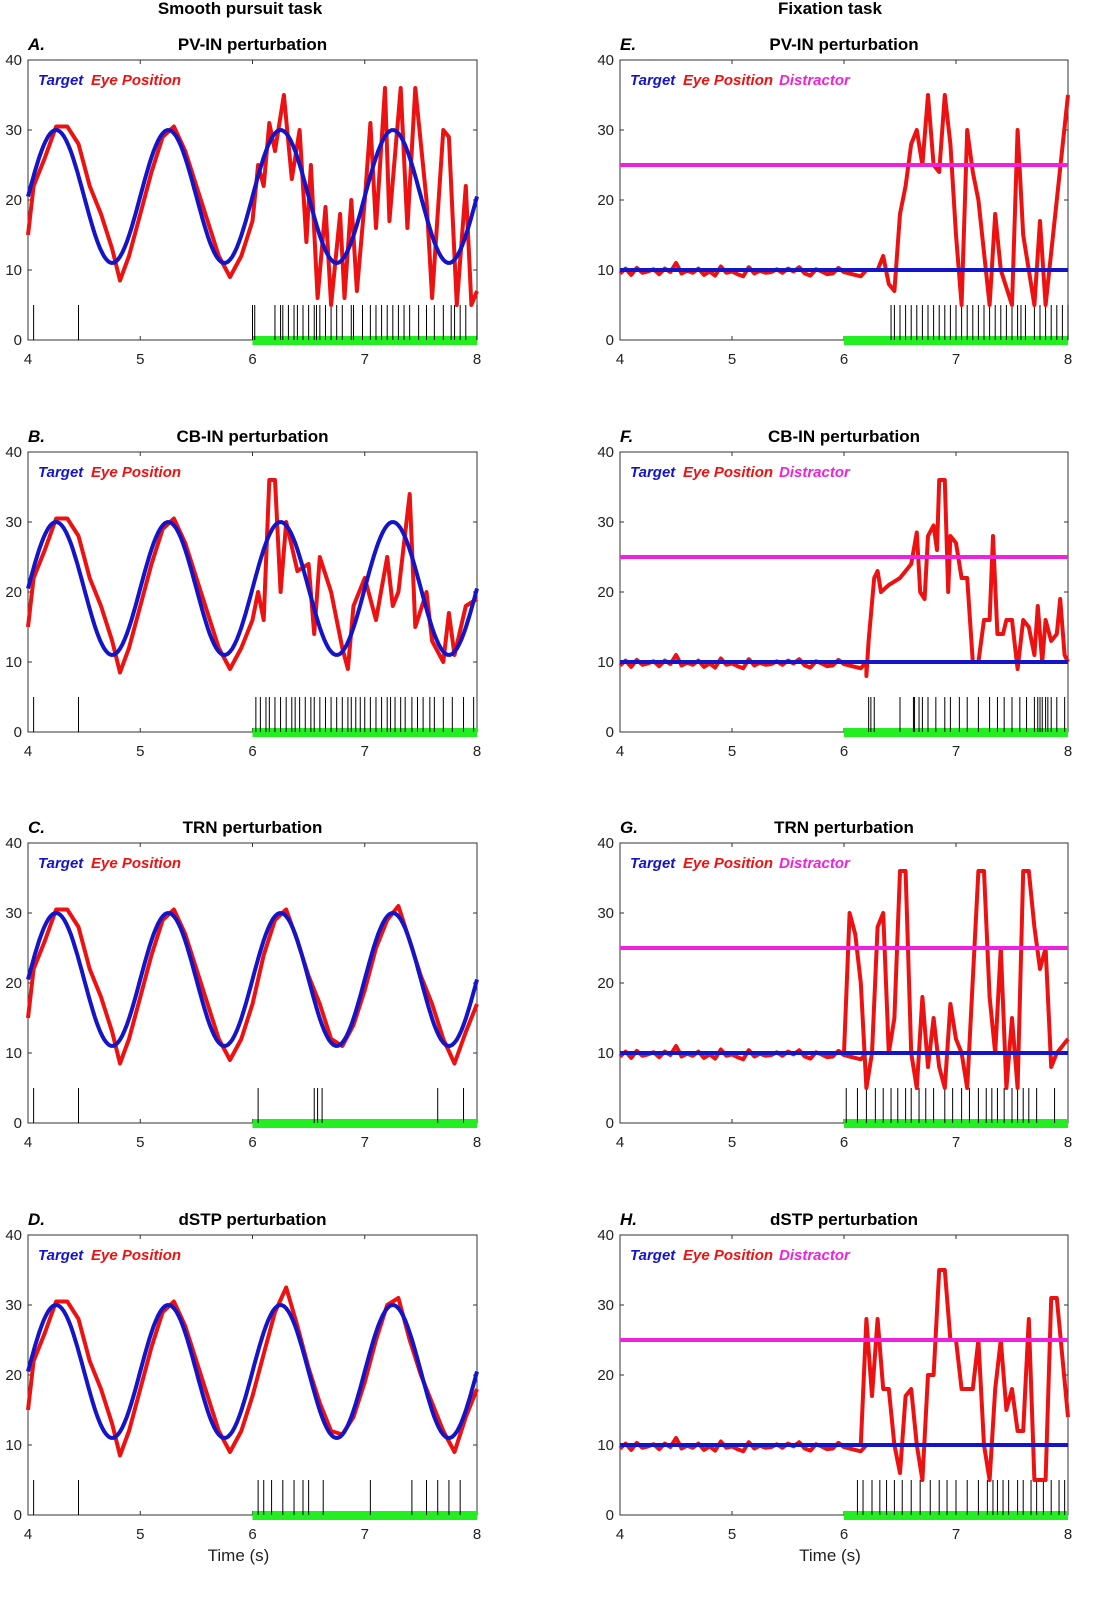 This screenshot has width=1094, height=1600. Describe the element at coordinates (253, 827) in the screenshot. I see `panel-title: TRN perturbation` at that location.